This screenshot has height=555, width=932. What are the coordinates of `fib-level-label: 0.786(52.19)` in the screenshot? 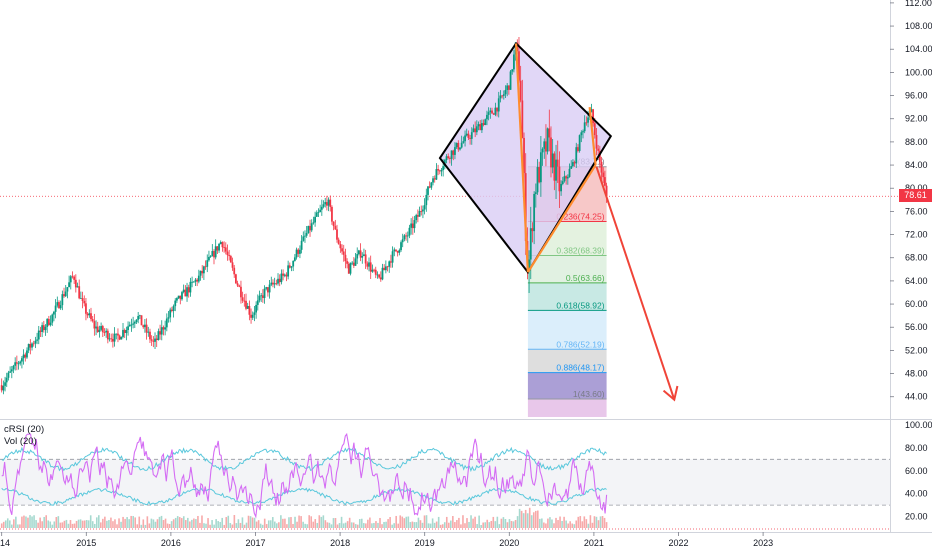 It's located at (580, 344).